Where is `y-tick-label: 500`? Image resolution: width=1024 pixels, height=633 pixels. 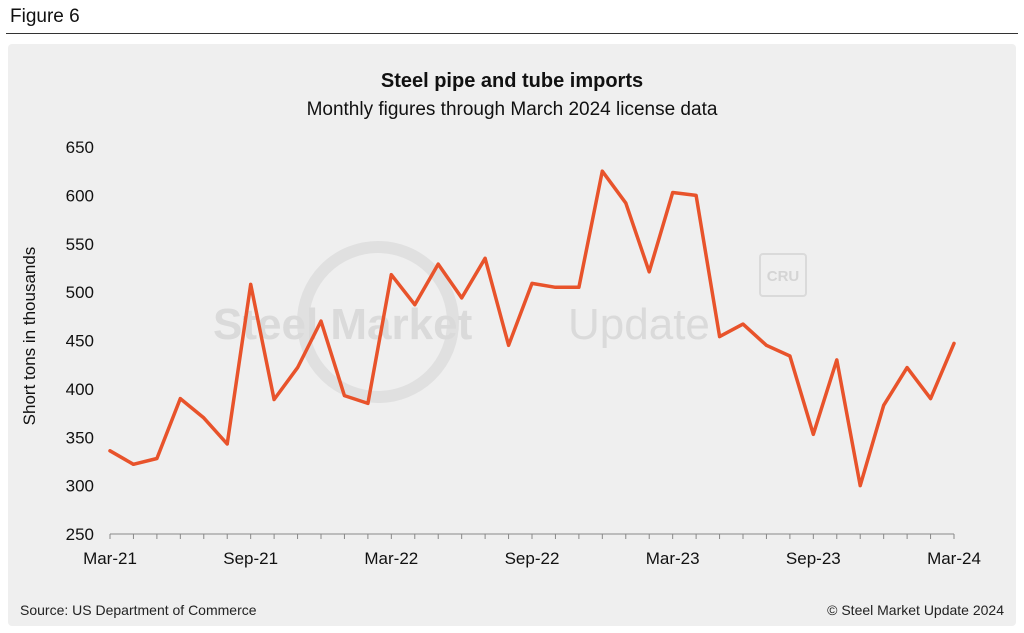 y-tick-label: 500 is located at coordinates (80, 292).